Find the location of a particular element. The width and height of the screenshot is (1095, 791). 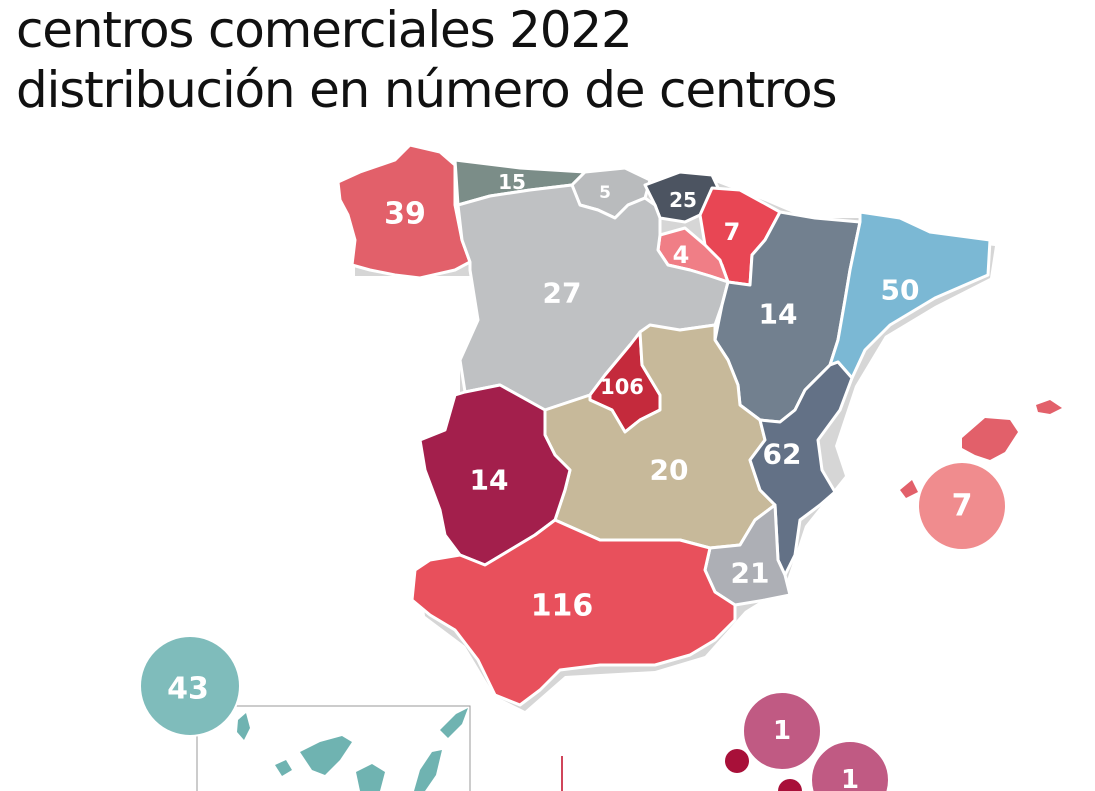

value-label-baleares: 7 is located at coordinates (962, 506).